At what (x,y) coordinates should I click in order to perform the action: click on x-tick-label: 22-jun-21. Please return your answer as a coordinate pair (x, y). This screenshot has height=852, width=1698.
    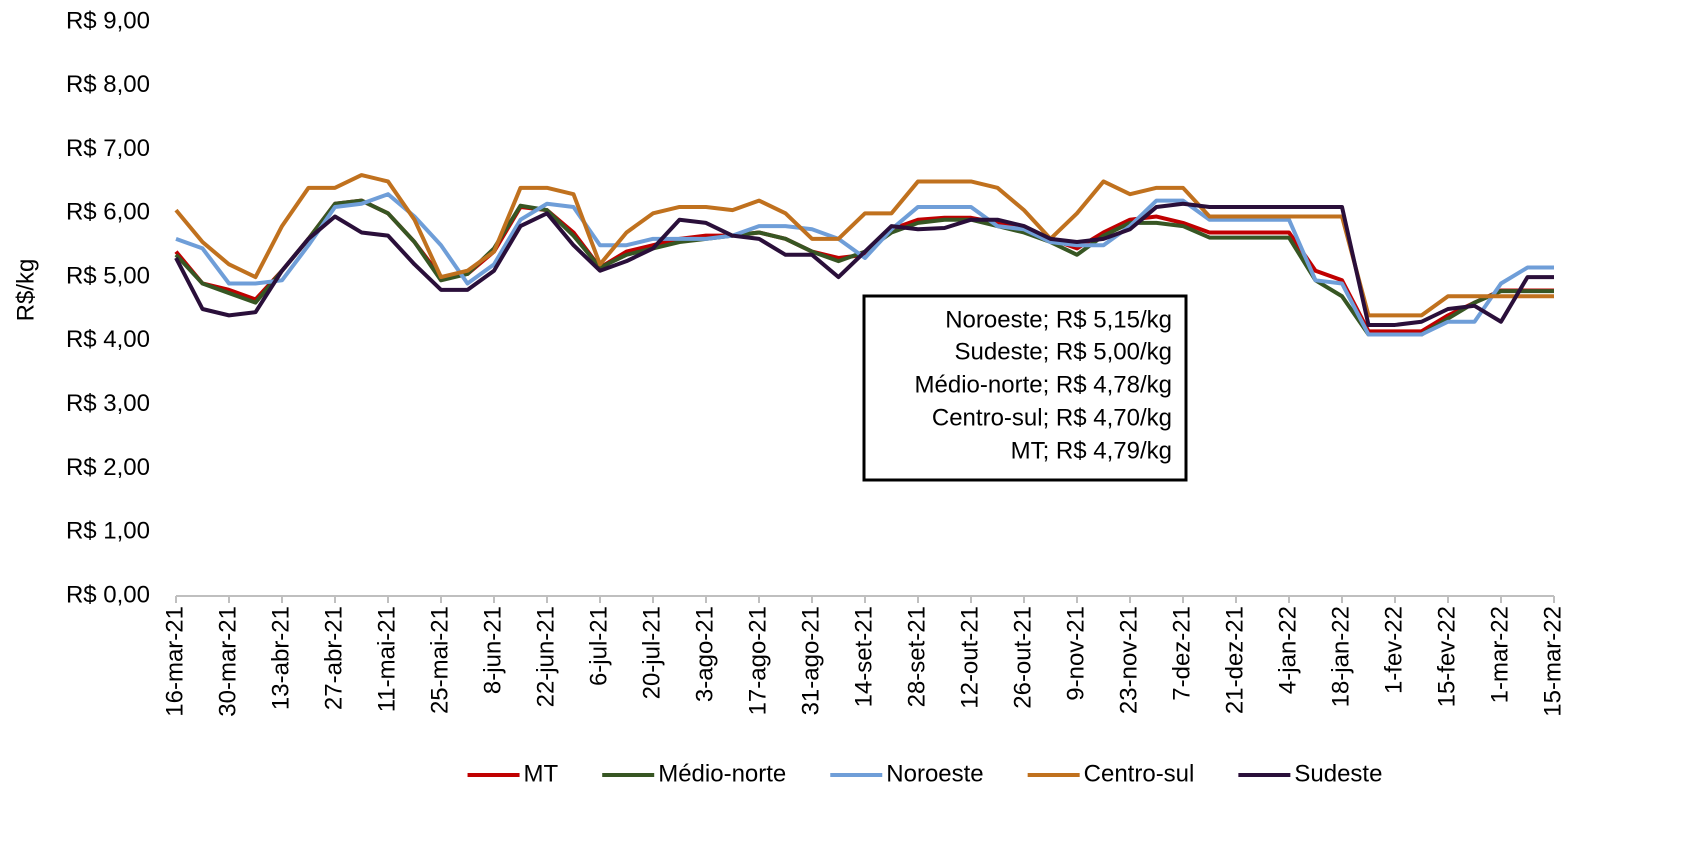
    Looking at the image, I should click on (545, 656).